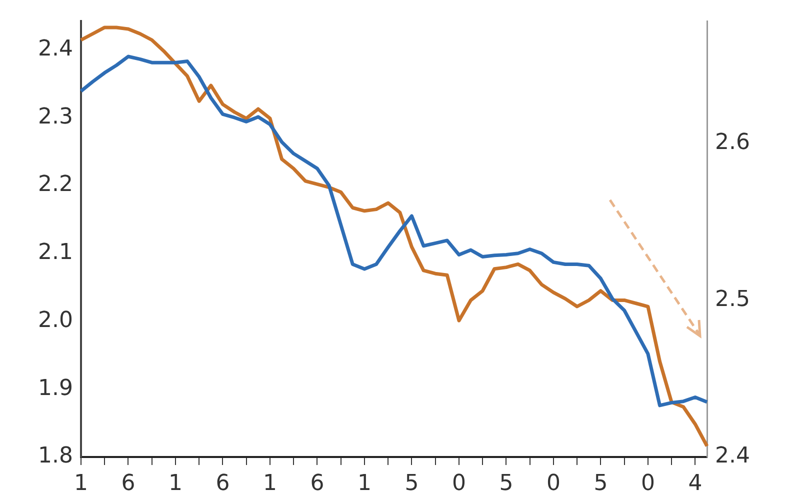  I want to click on y-tick-label: 2.0, so click(55, 320).